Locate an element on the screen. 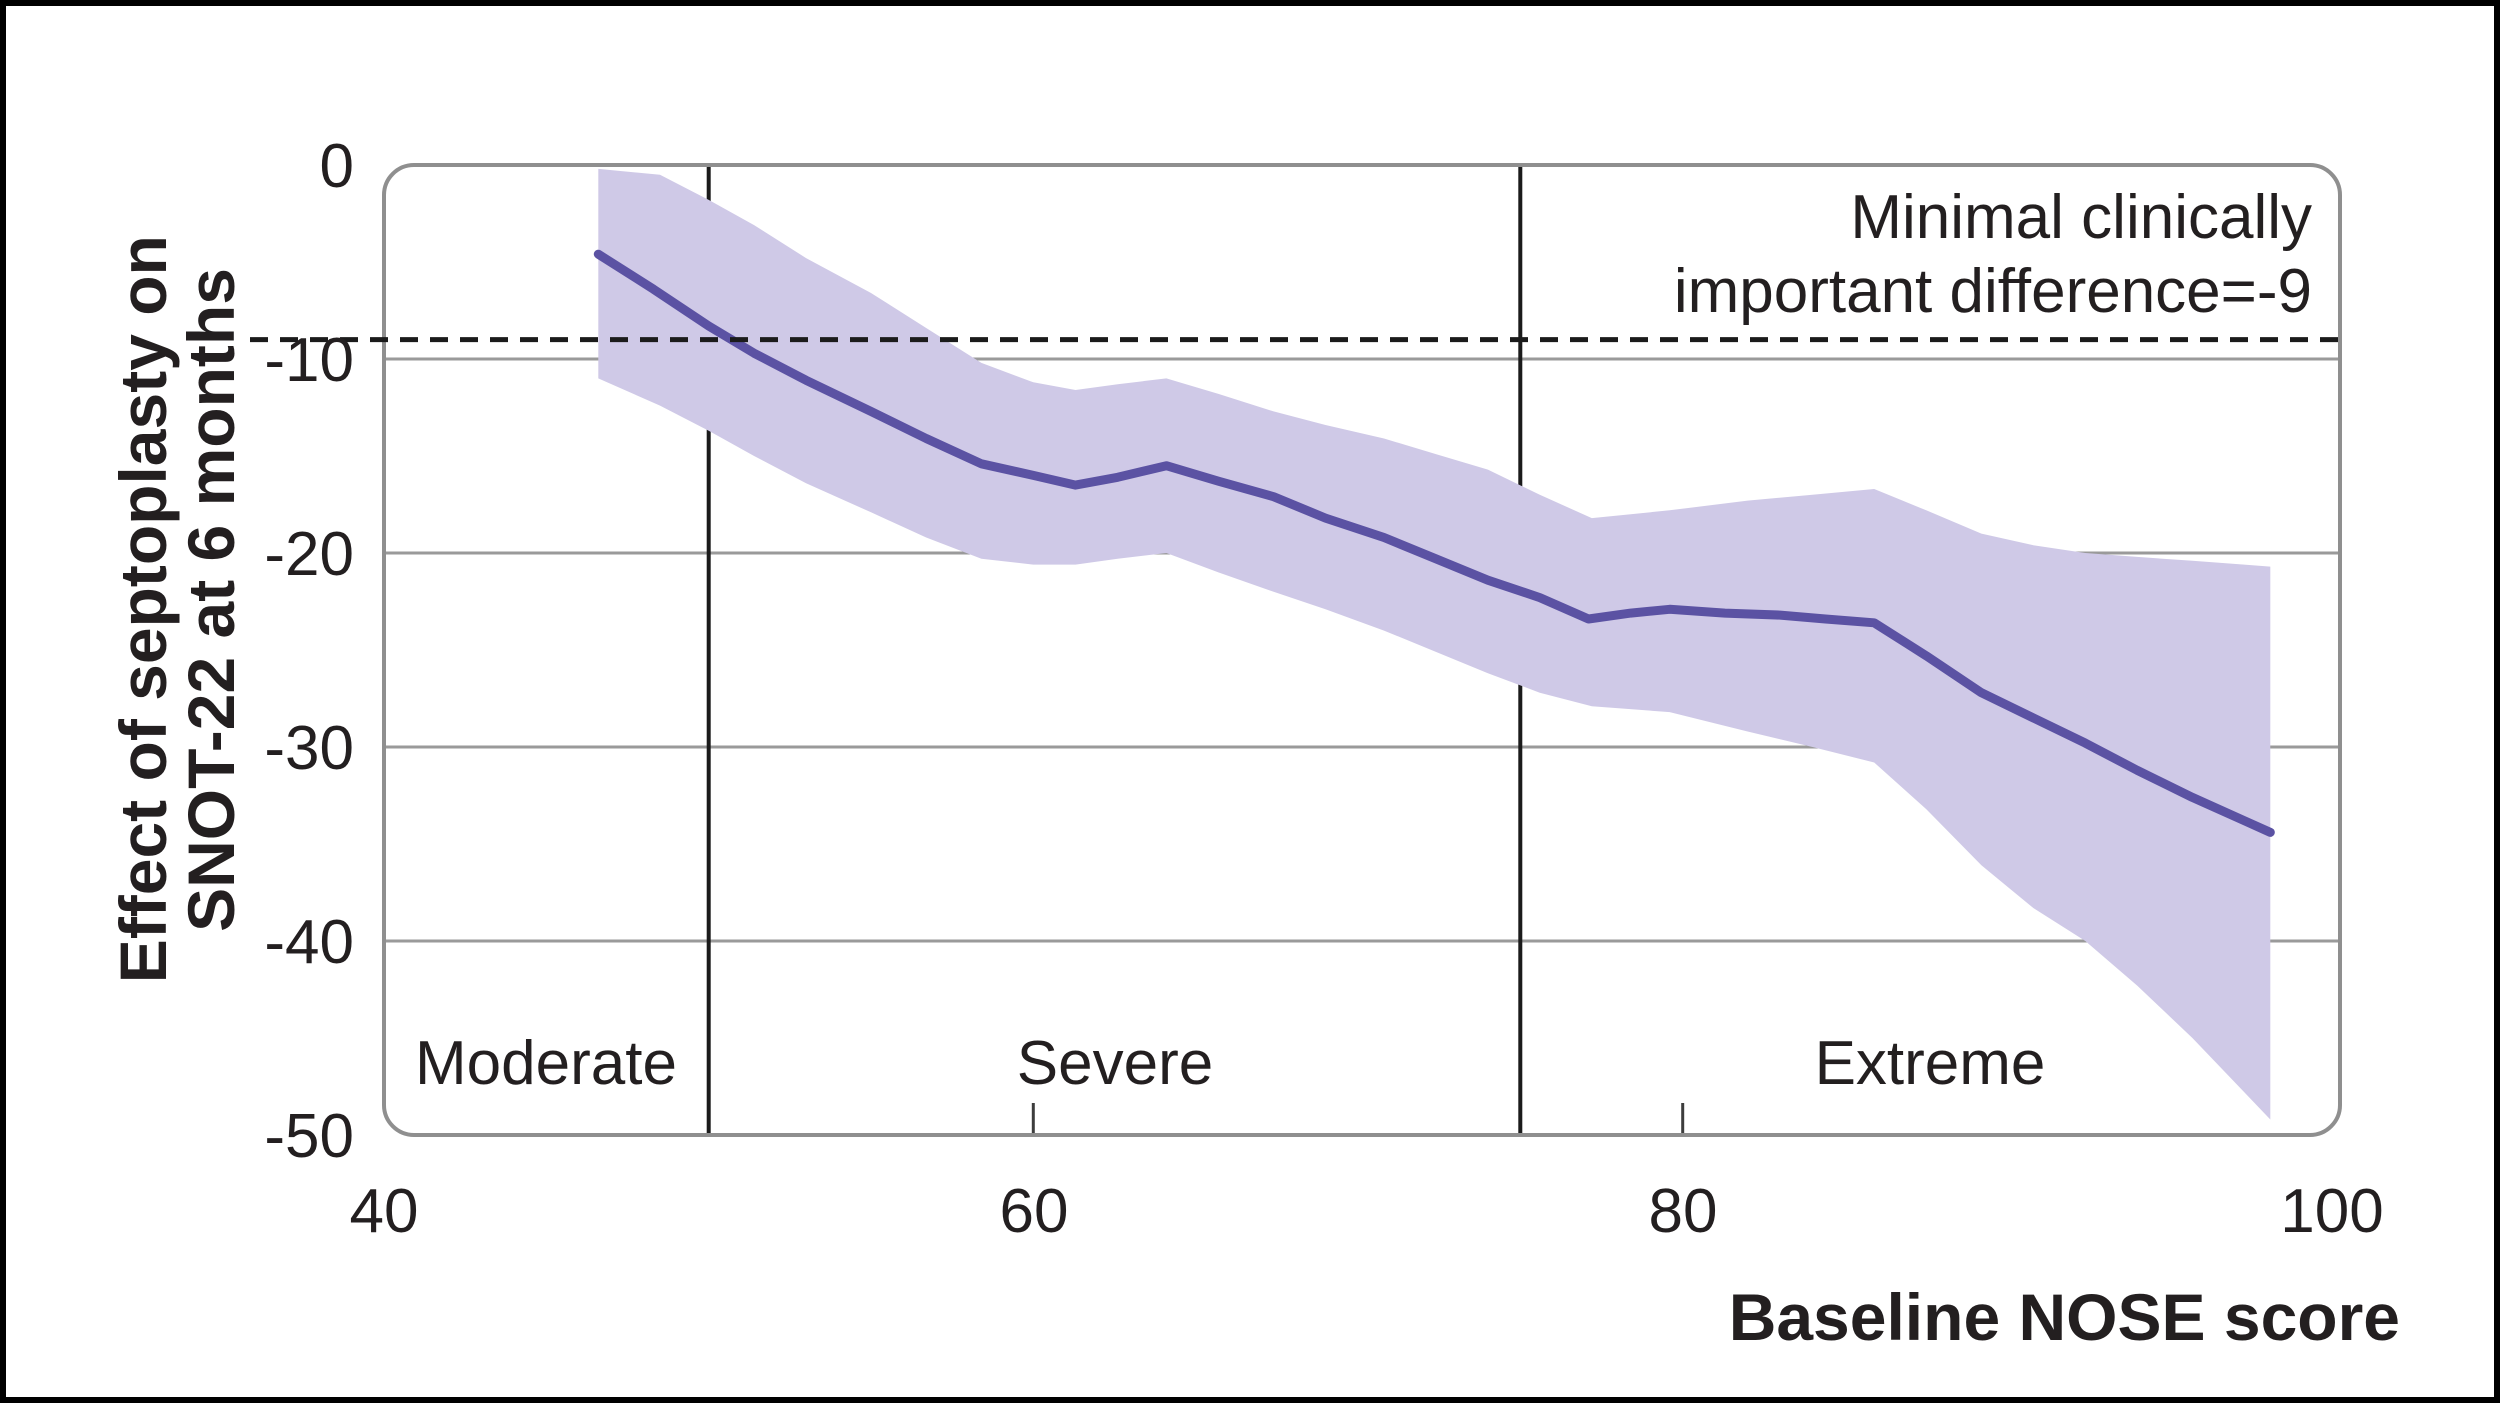 Image resolution: width=2500 pixels, height=1403 pixels. x-axis-title: Baseline NOSE score is located at coordinates (2064, 1317).